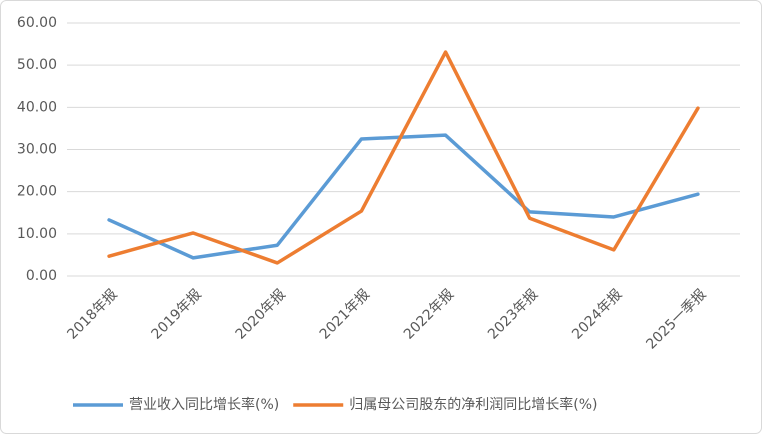 The height and width of the screenshot is (438, 762). I want to click on legend-label: 营业收入同比增长率(%), so click(204, 404).